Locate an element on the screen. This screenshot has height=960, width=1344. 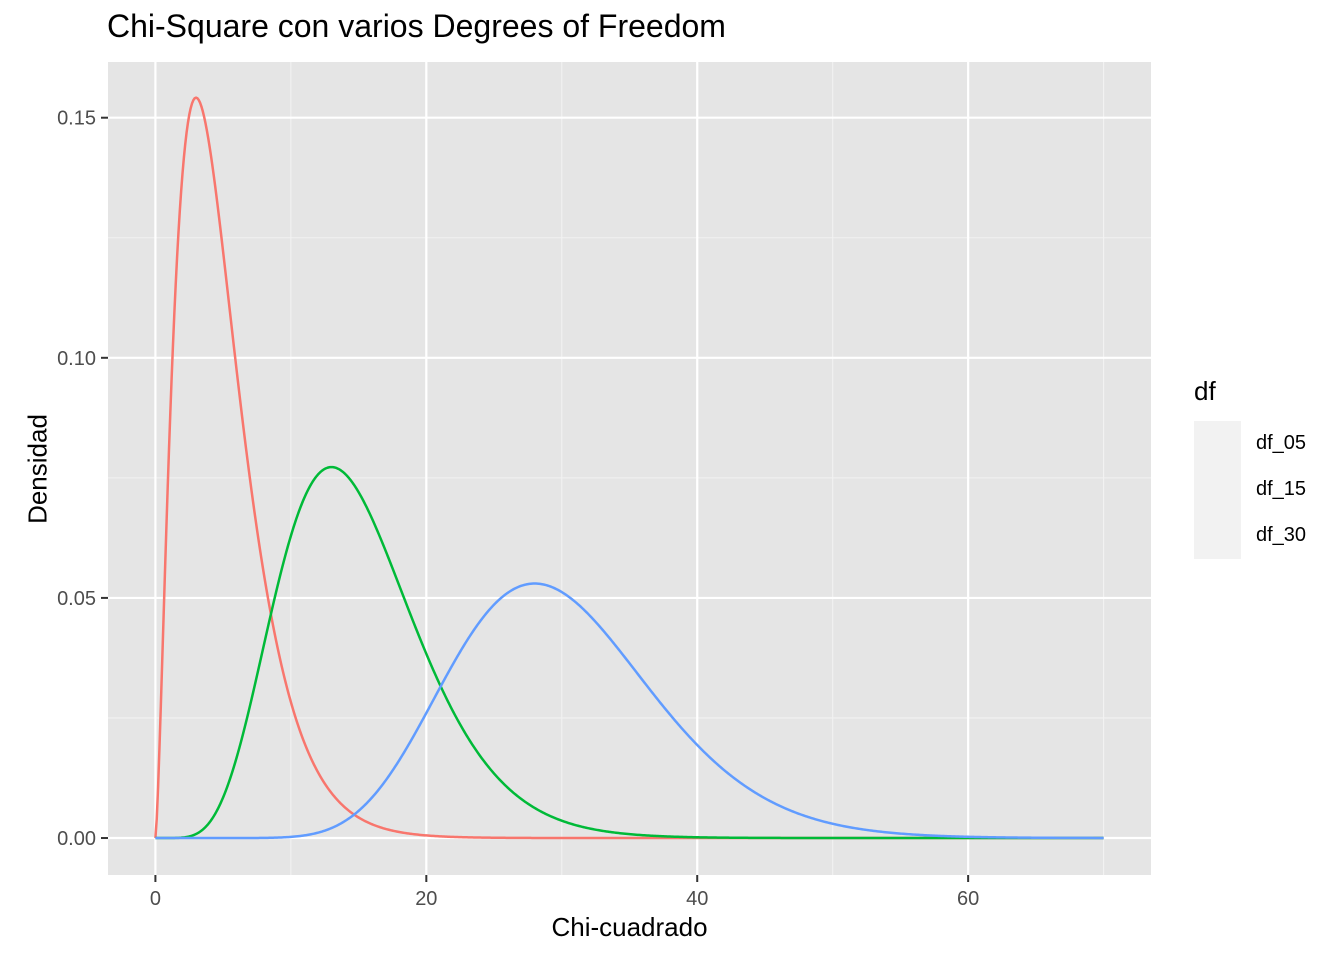
y-tick-label: 0.00 is located at coordinates (76, 839).